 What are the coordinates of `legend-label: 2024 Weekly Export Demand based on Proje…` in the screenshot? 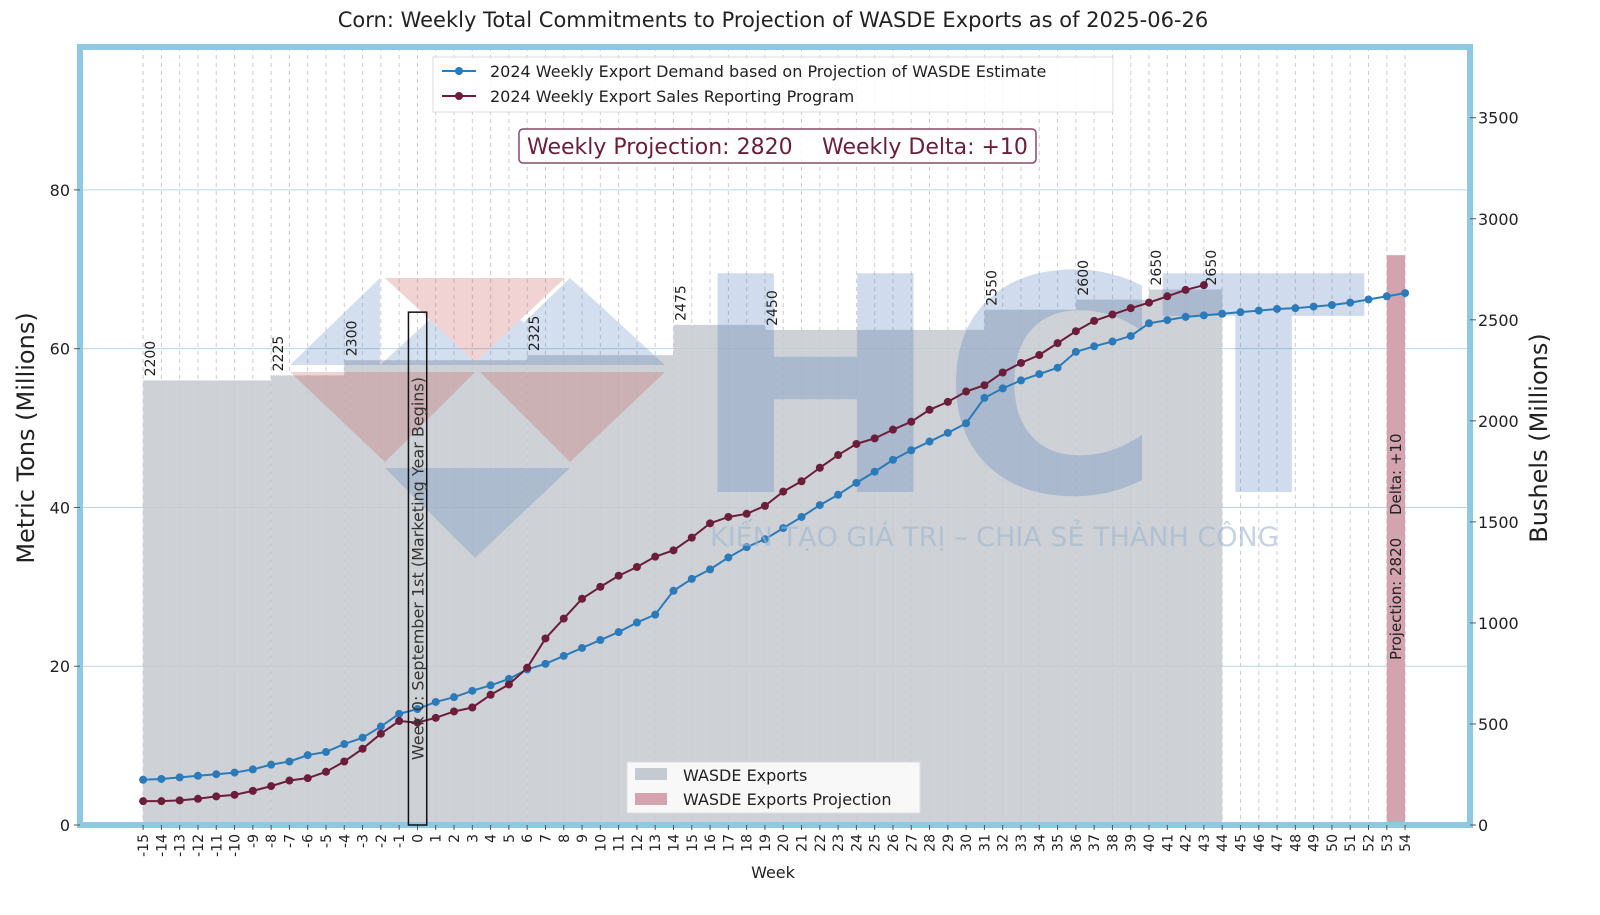 It's located at (768, 71).